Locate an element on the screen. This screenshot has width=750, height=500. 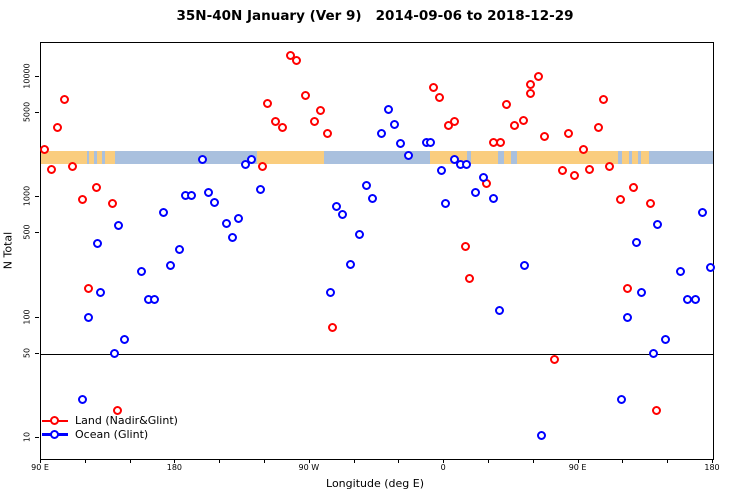
y-tick-label: 50 is located at coordinates (27, 352).